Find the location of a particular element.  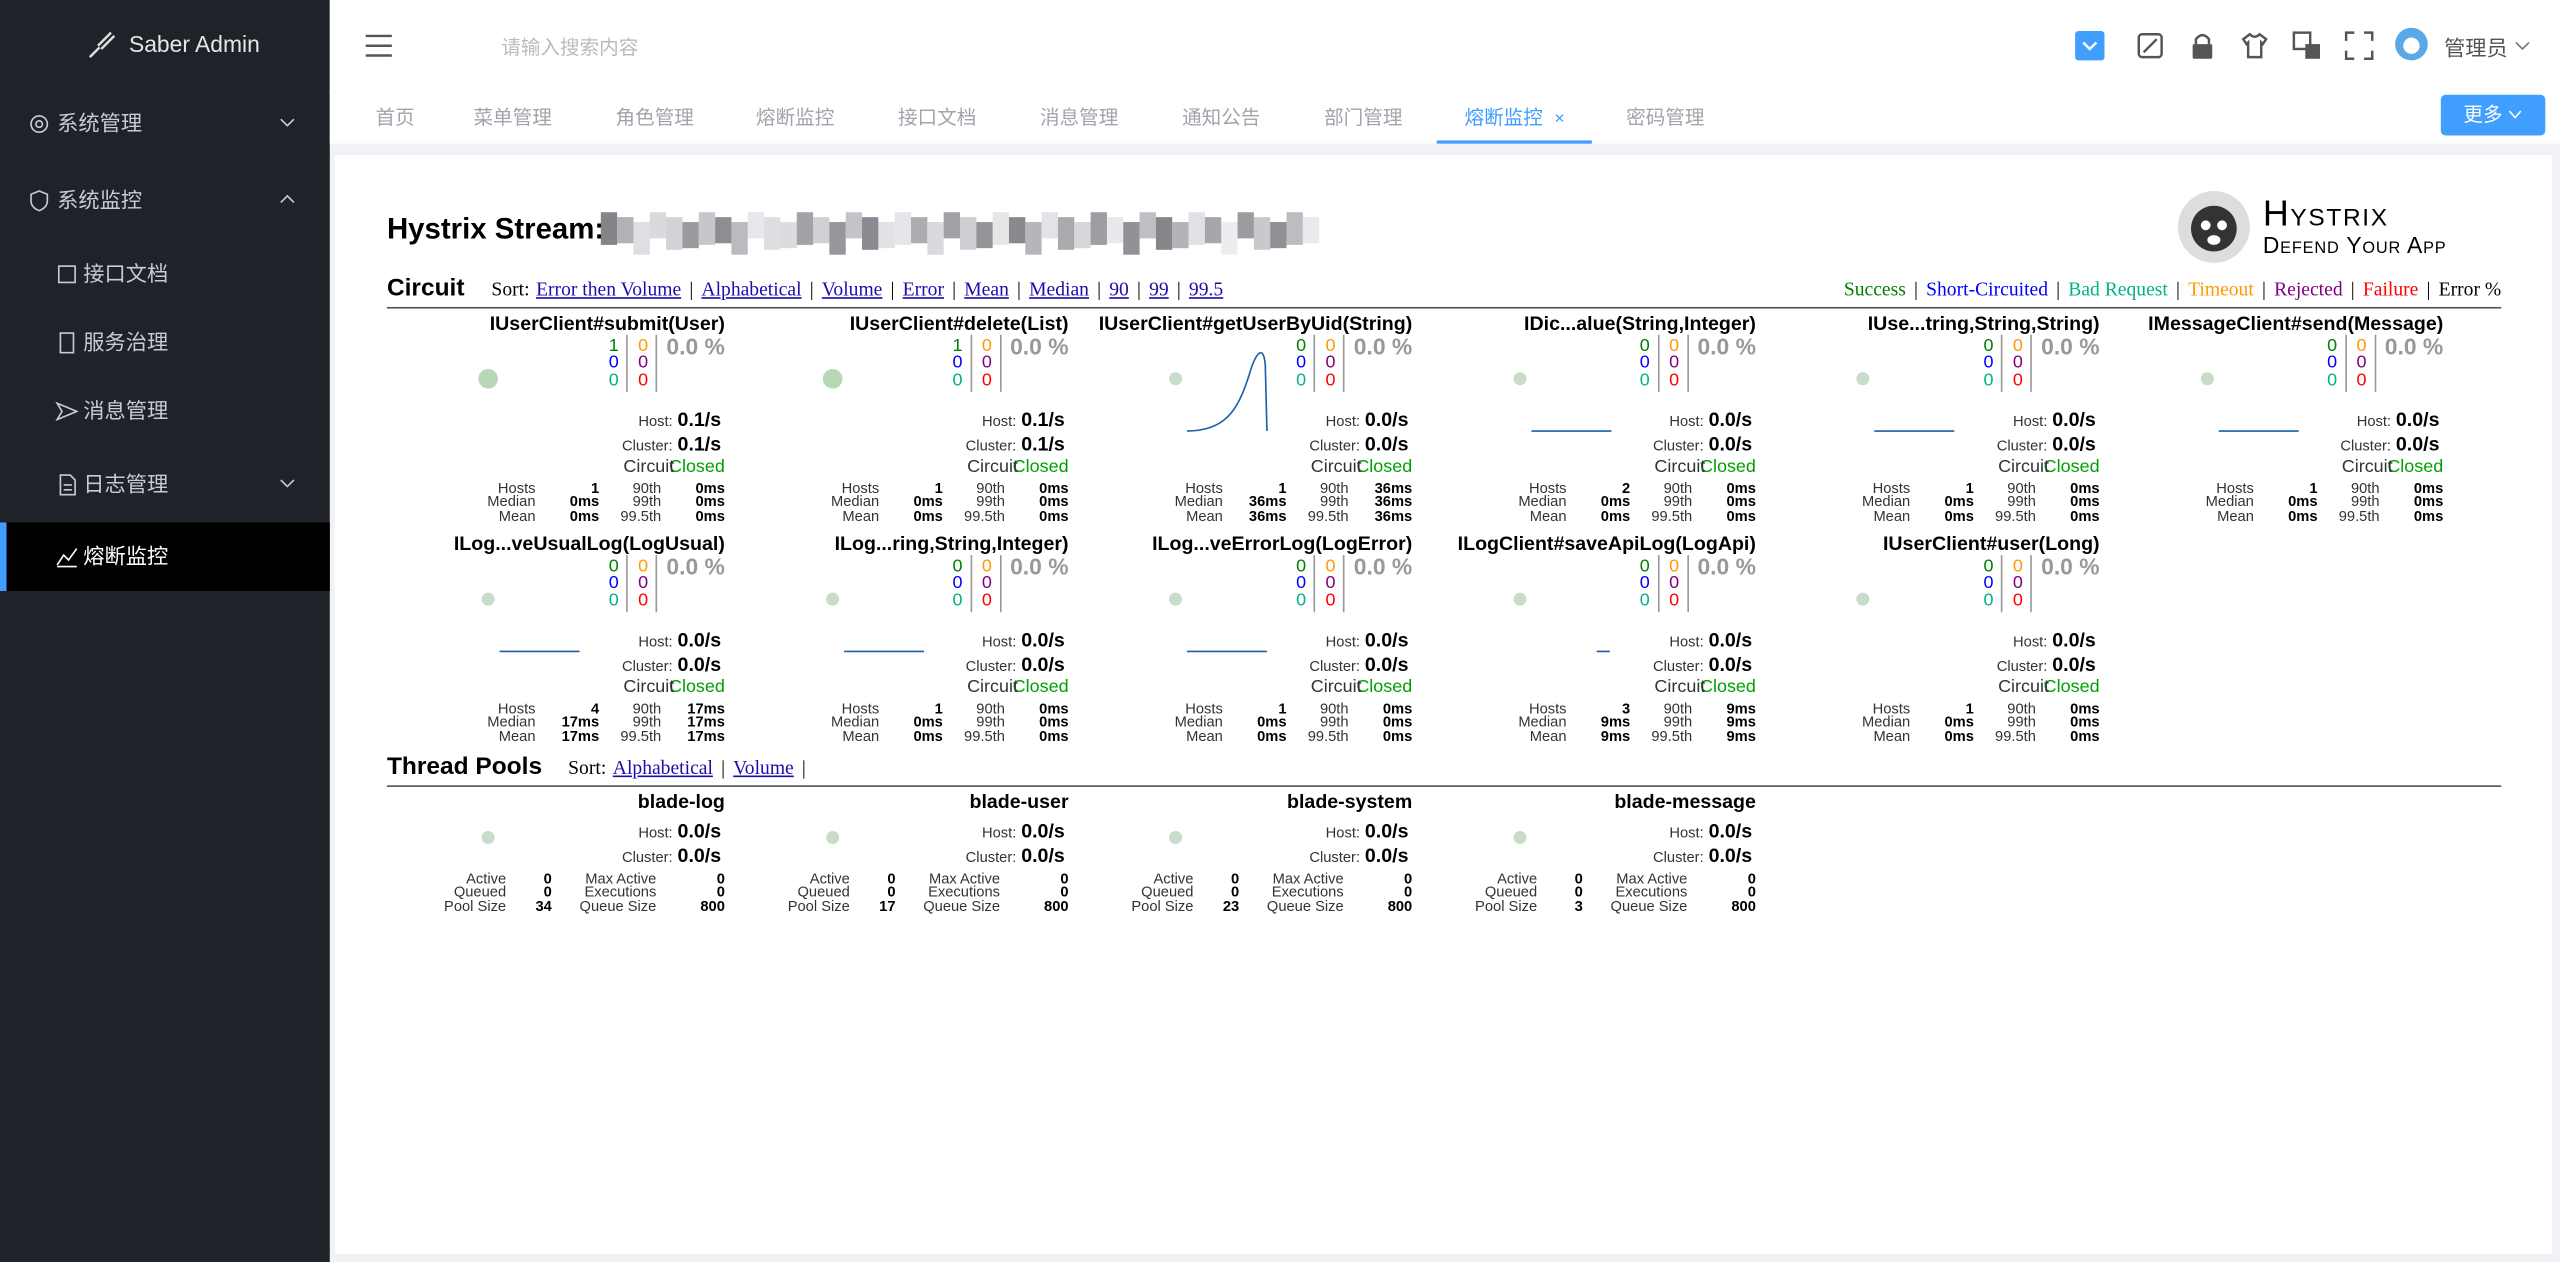

menu-item: 日志管理 is located at coordinates (165, 485).